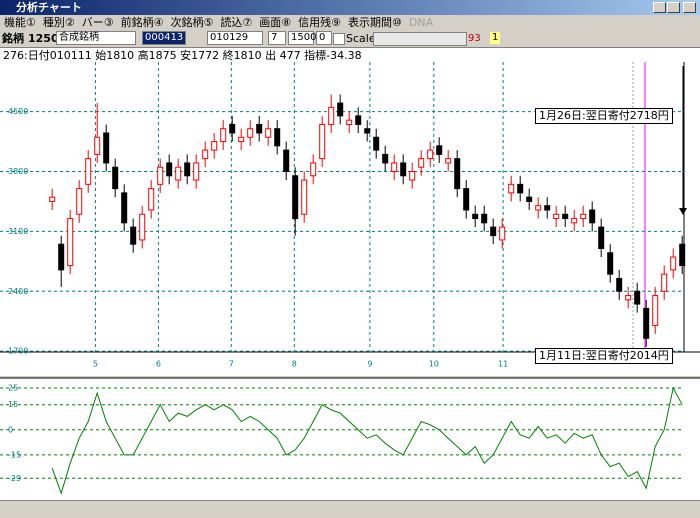 The height and width of the screenshot is (518, 700). What do you see at coordinates (97, 22) in the screenshot?
I see `menu-item: バー③` at bounding box center [97, 22].